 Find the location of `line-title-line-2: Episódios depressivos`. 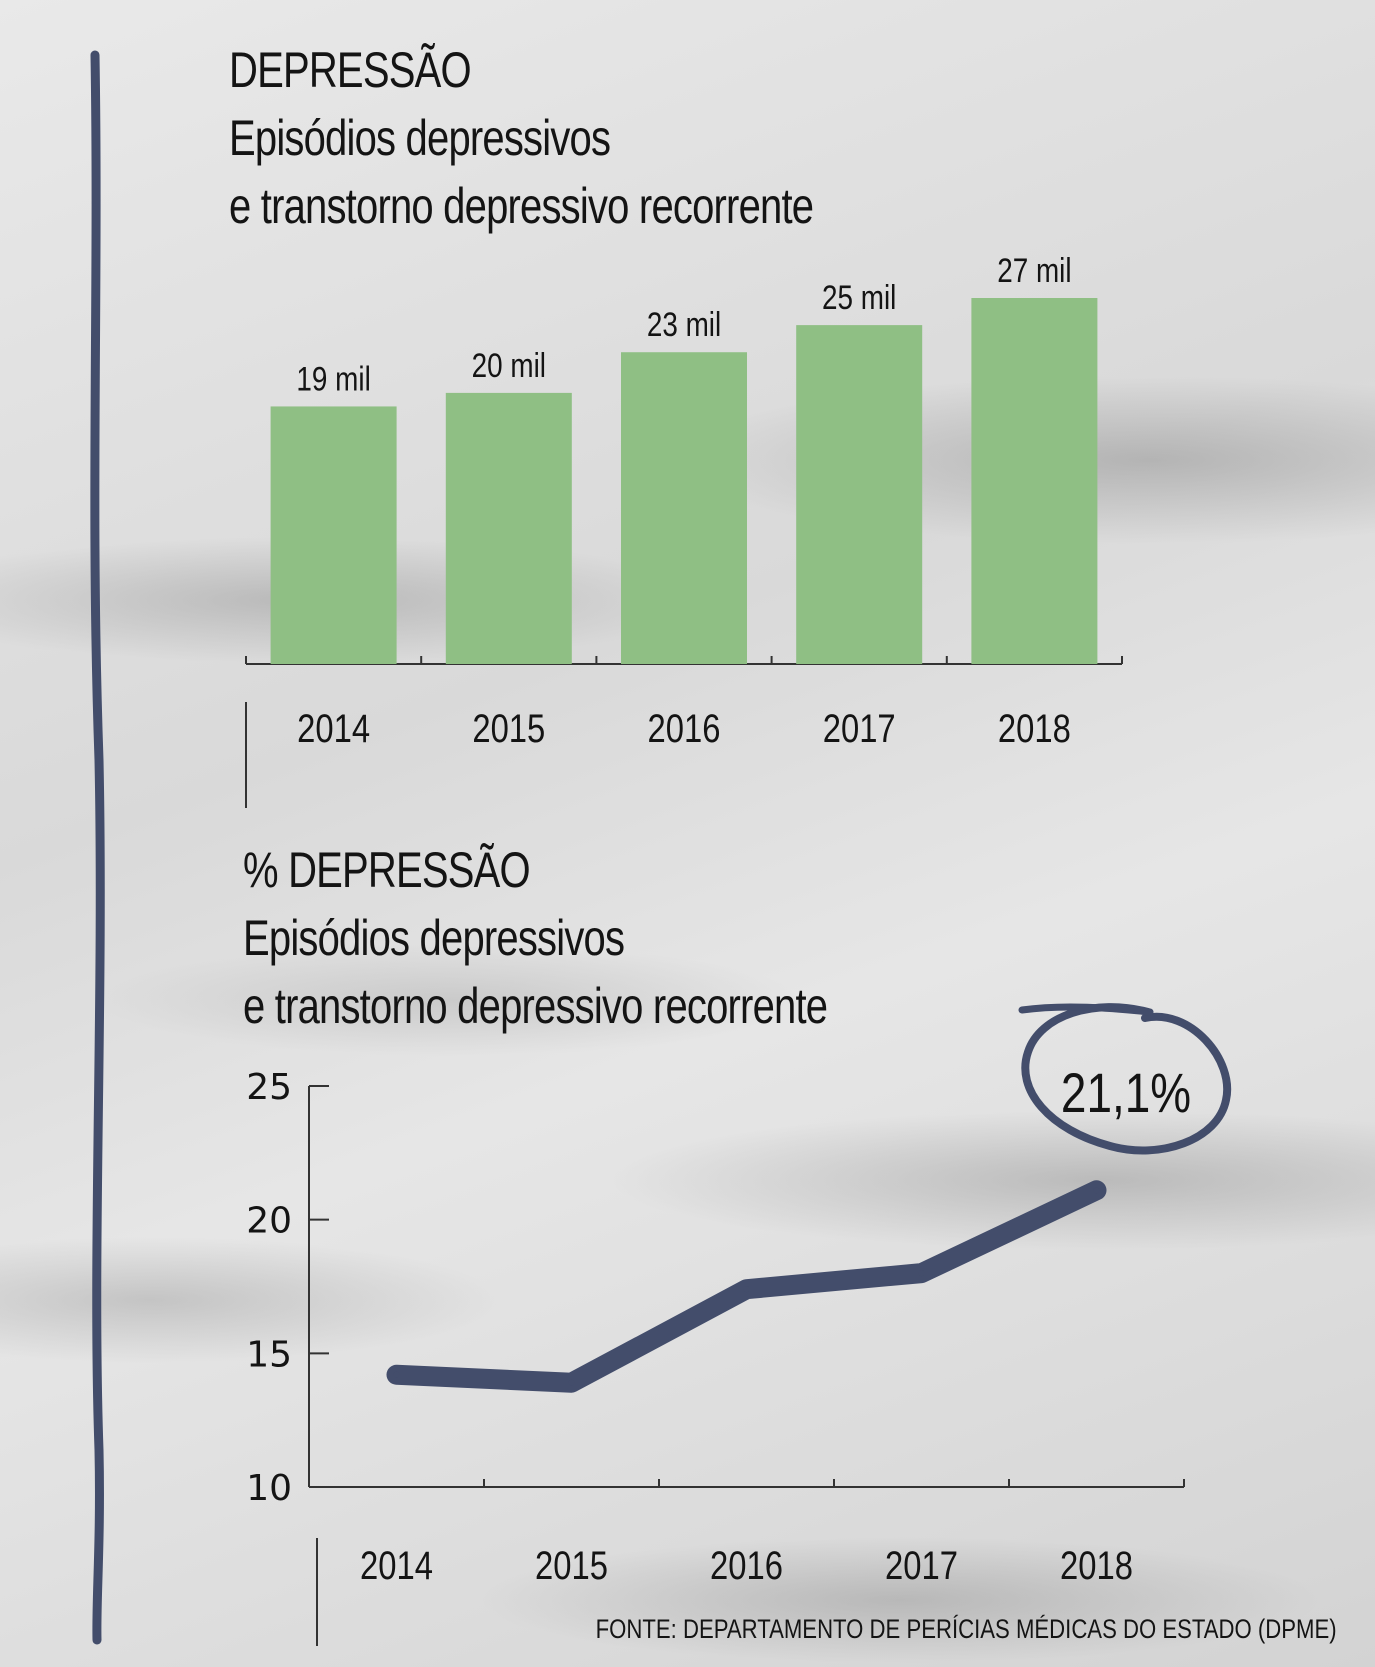

line-title-line-2: Episódios depressivos is located at coordinates (434, 938).